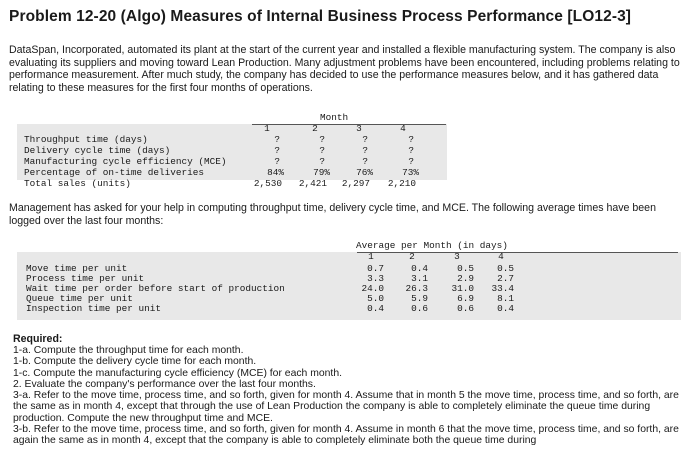  What do you see at coordinates (267, 183) in the screenshot?
I see `table1-cell: 2,530` at bounding box center [267, 183].